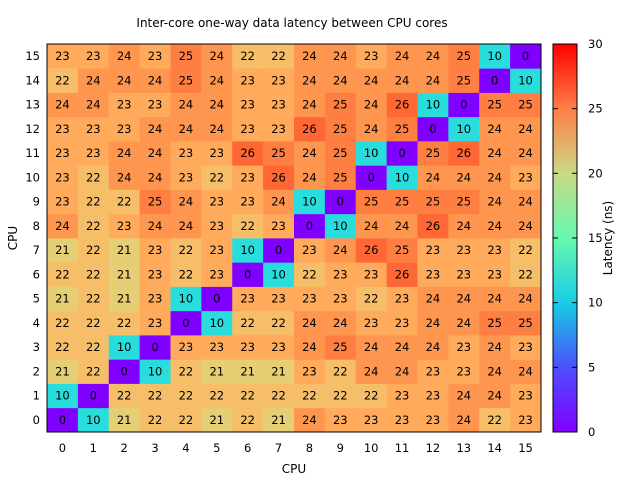  I want to click on y-tick-label: 14, so click(32, 80).